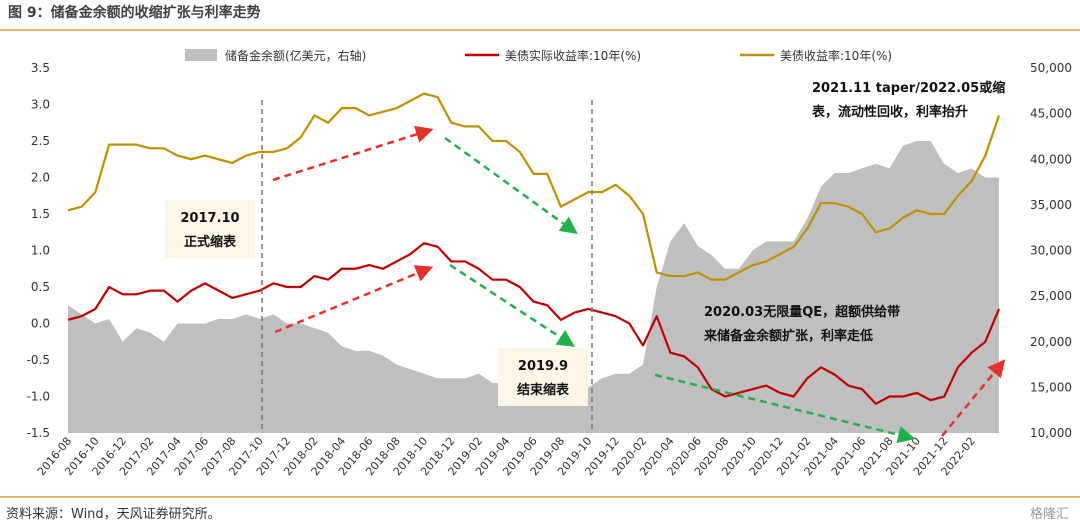 The height and width of the screenshot is (529, 1080). What do you see at coordinates (209, 218) in the screenshot?
I see `annotation: 2017.10` at bounding box center [209, 218].